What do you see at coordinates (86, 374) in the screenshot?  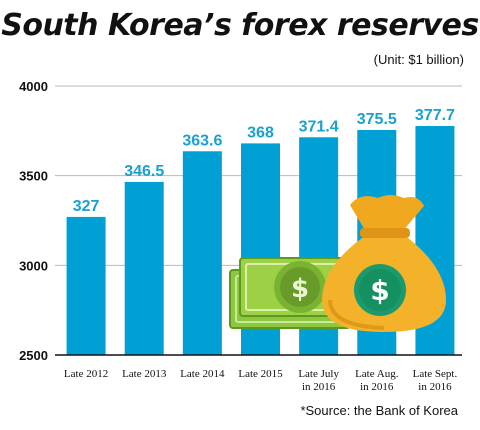 I see `x-tick-label: Late 2012` at bounding box center [86, 374].